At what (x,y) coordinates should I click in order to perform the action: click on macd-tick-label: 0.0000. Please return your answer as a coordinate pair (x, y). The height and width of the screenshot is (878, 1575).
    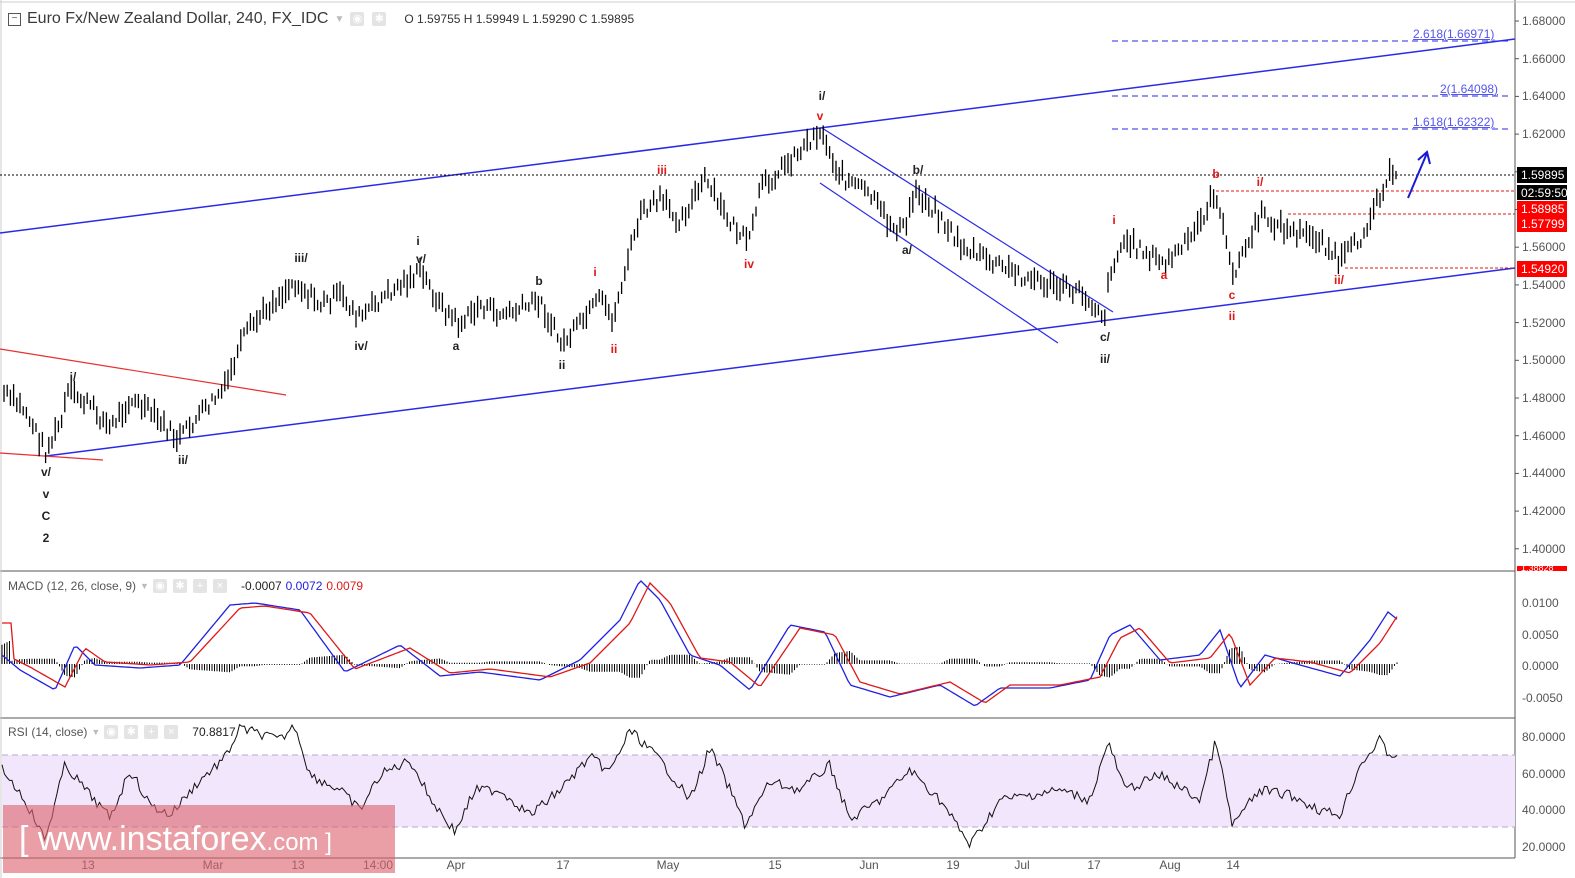
    Looking at the image, I should click on (1540, 666).